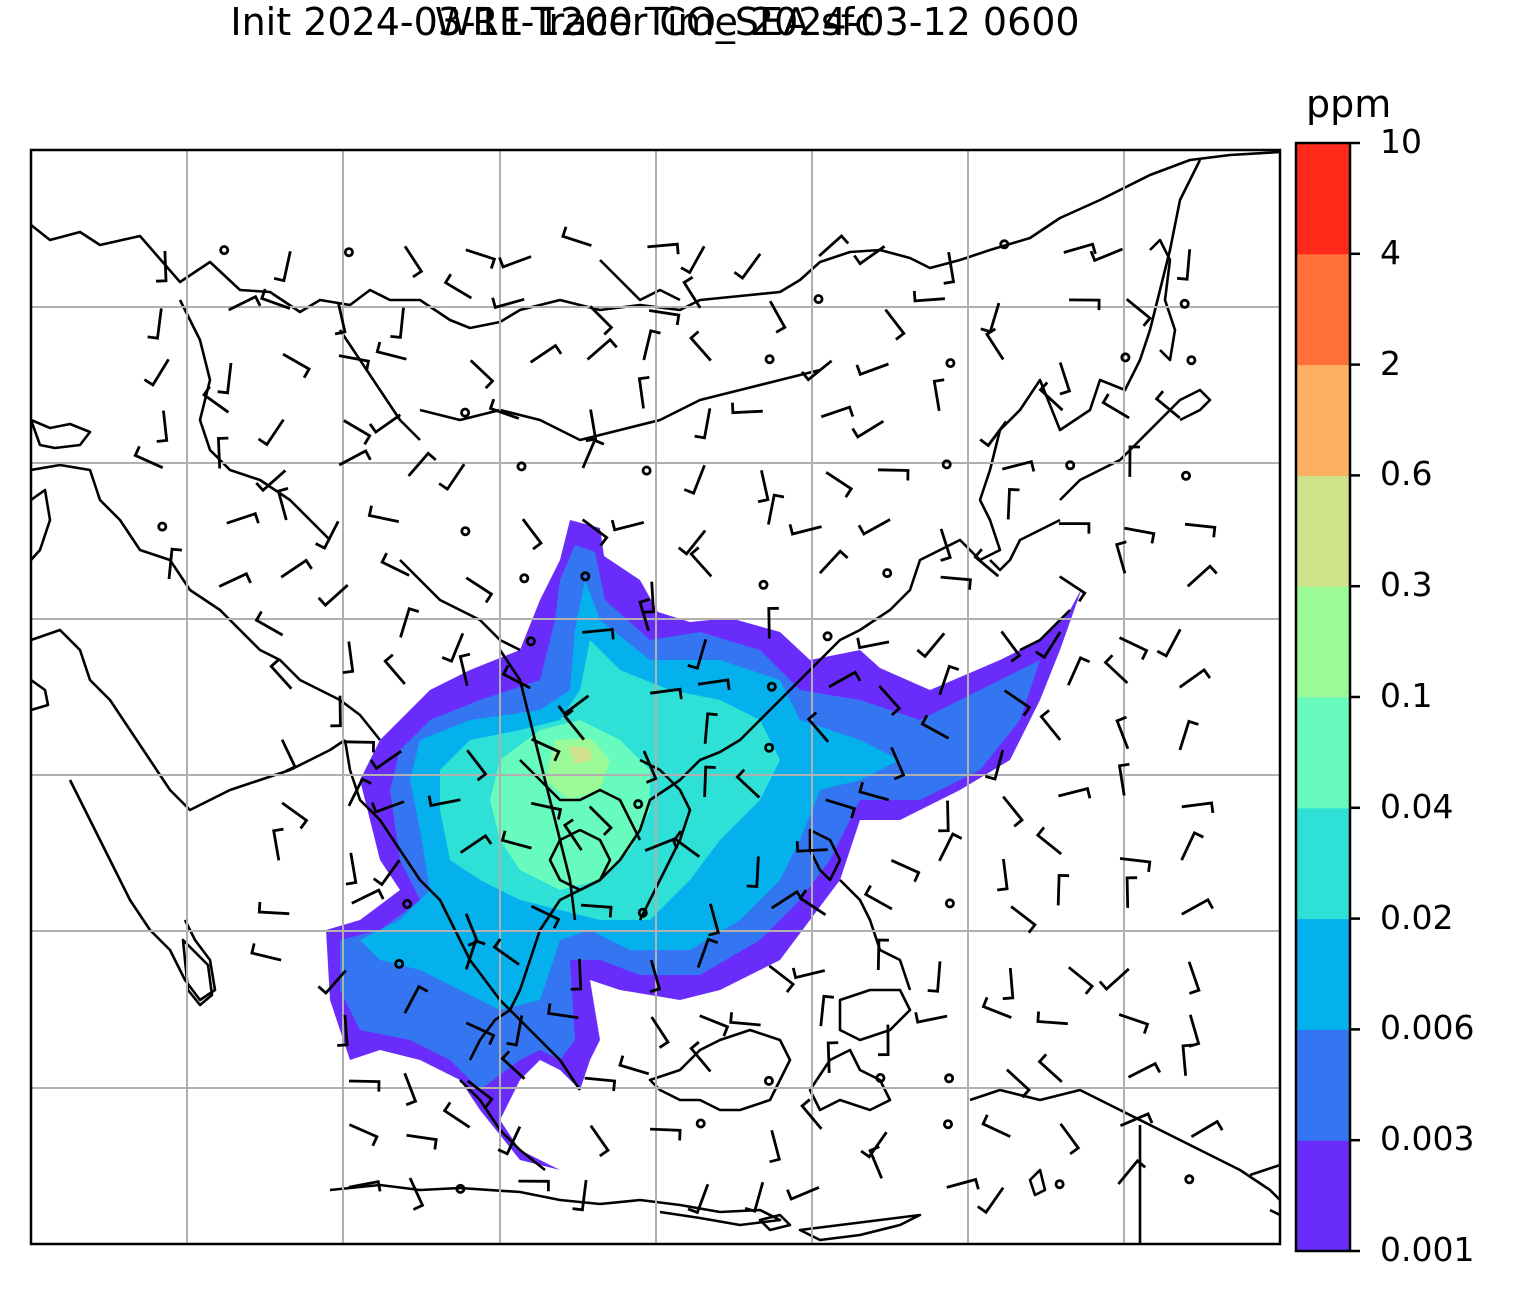 This screenshot has height=1306, width=1528. What do you see at coordinates (1427, 1249) in the screenshot?
I see `colorbar-tick-label: 0.001` at bounding box center [1427, 1249].